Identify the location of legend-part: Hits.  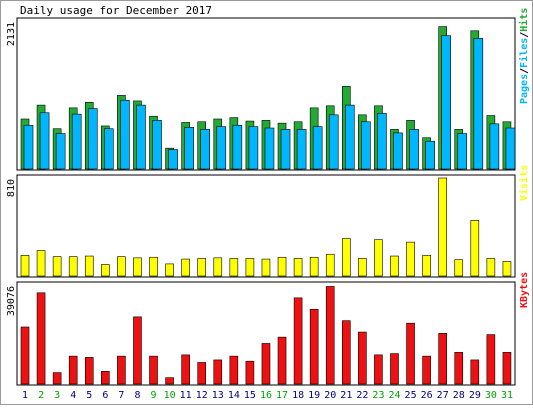
(524, 20).